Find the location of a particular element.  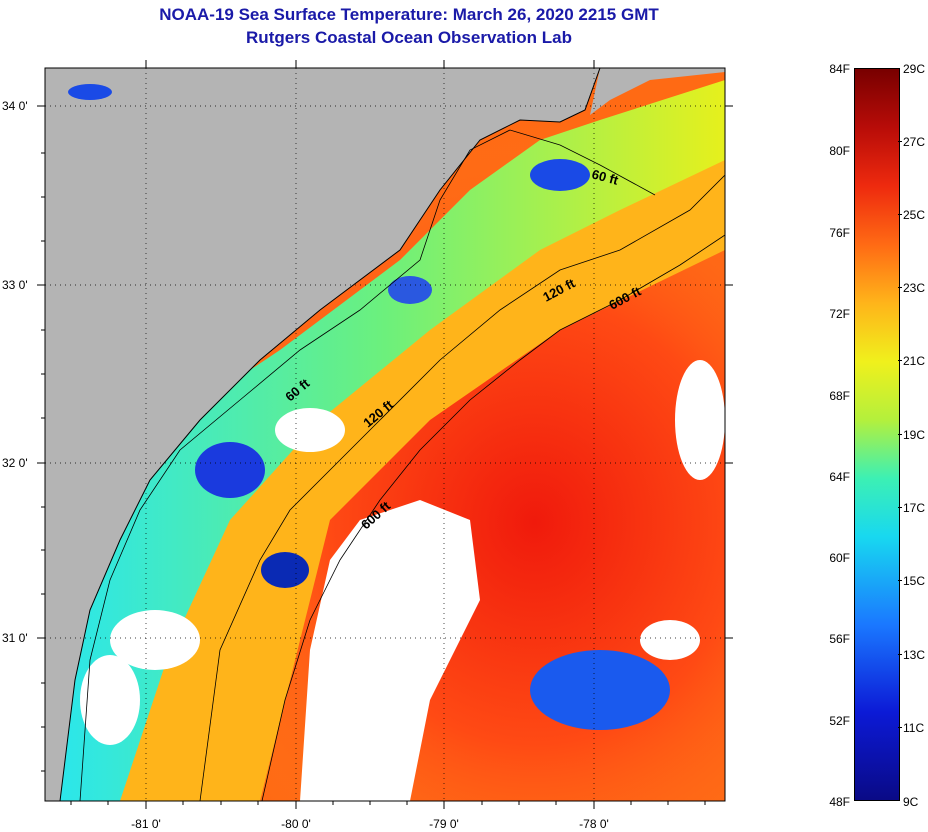

colorbar-c-label: 19C is located at coordinates (914, 435).